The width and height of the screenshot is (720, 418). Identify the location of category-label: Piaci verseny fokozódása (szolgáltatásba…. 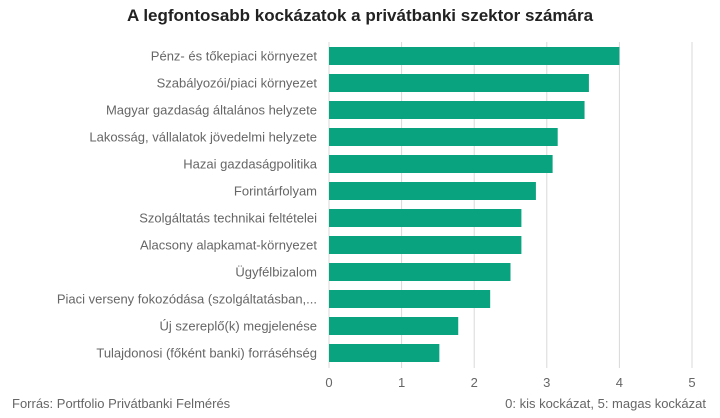
(187, 299).